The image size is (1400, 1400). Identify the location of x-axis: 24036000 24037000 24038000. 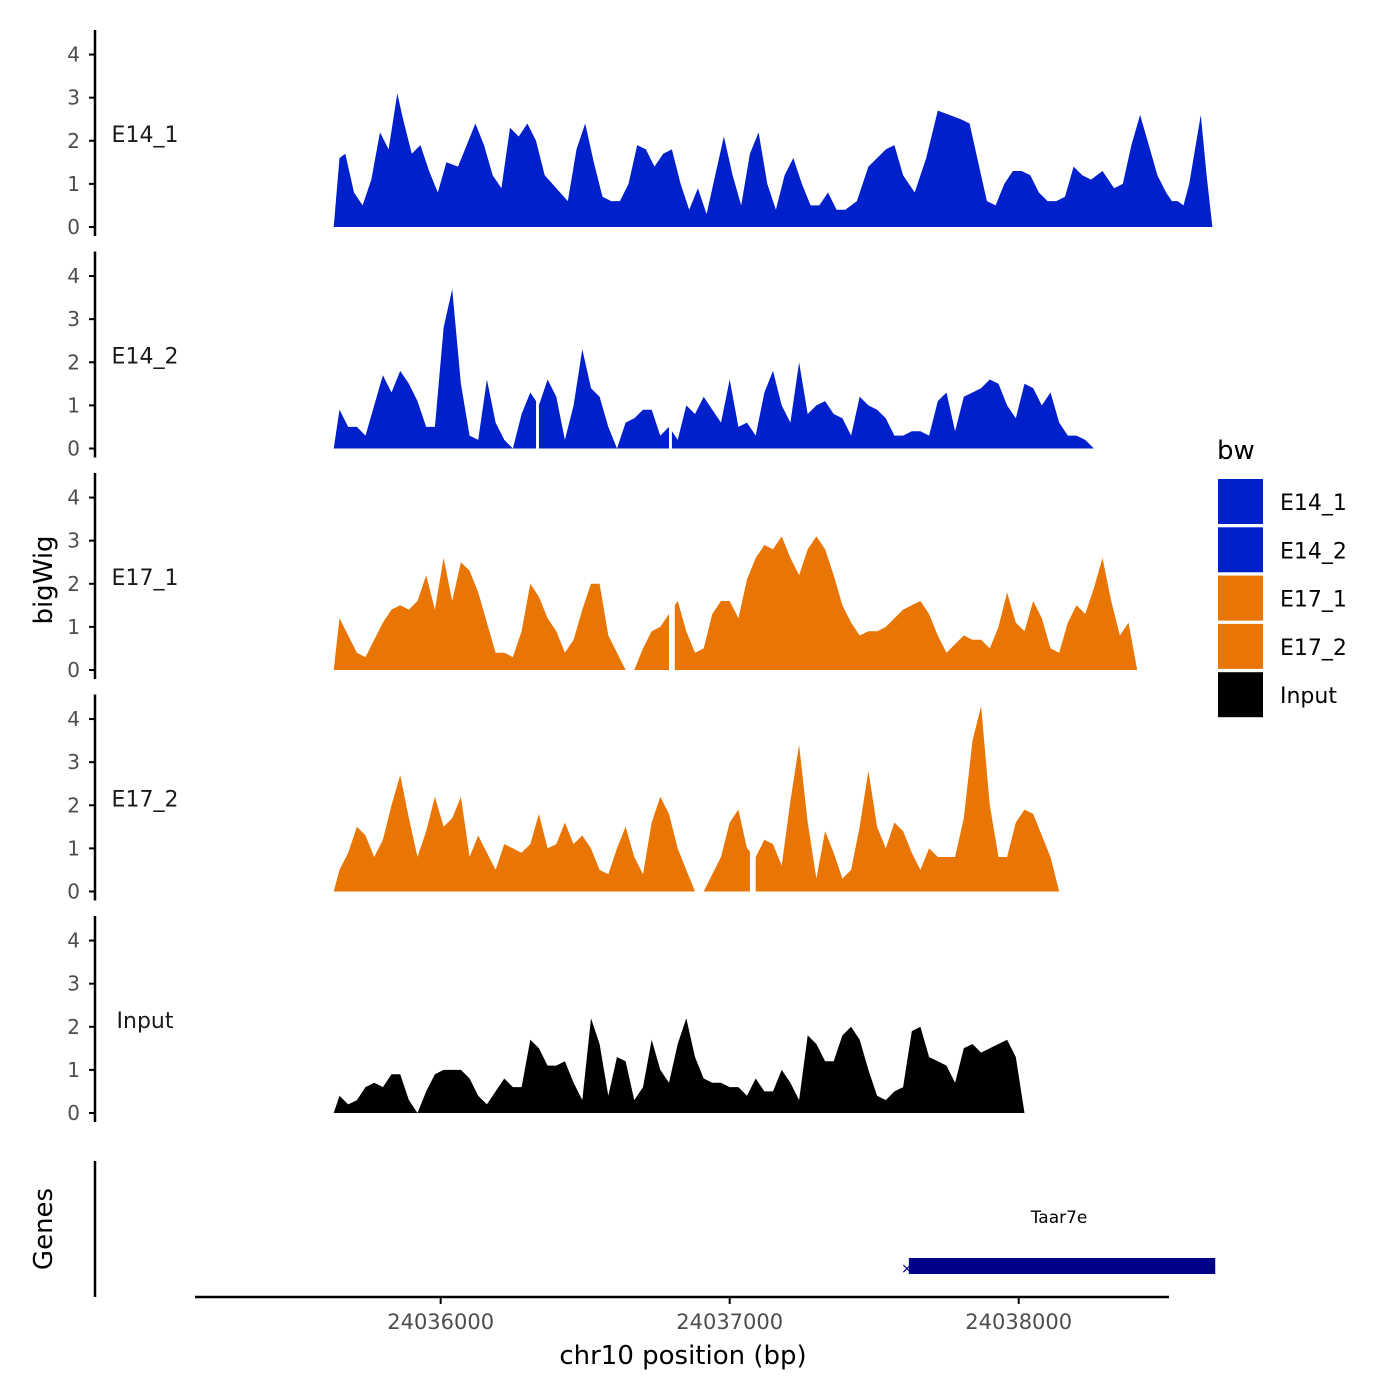
(682, 1314).